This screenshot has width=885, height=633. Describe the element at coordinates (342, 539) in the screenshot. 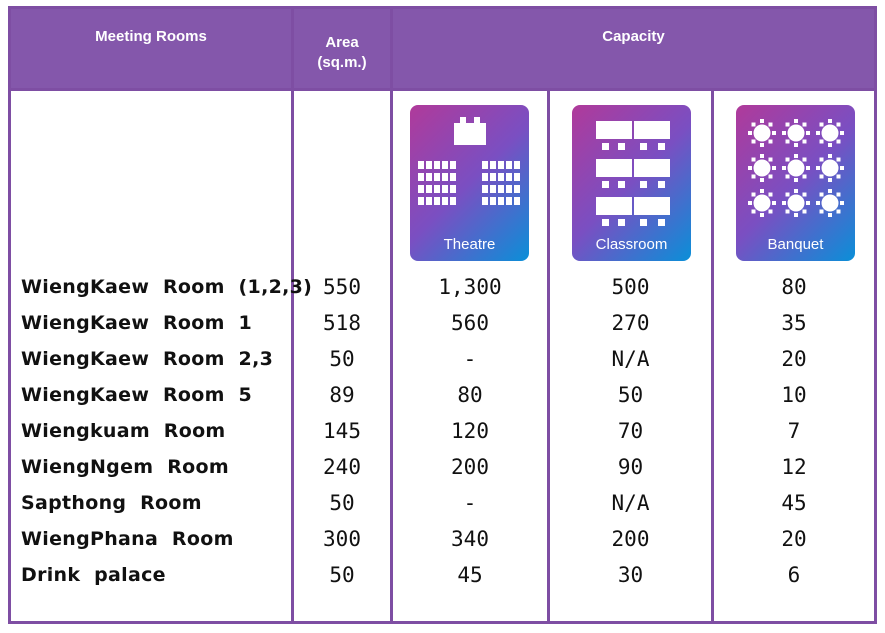

I see `room-area: 300` at that location.